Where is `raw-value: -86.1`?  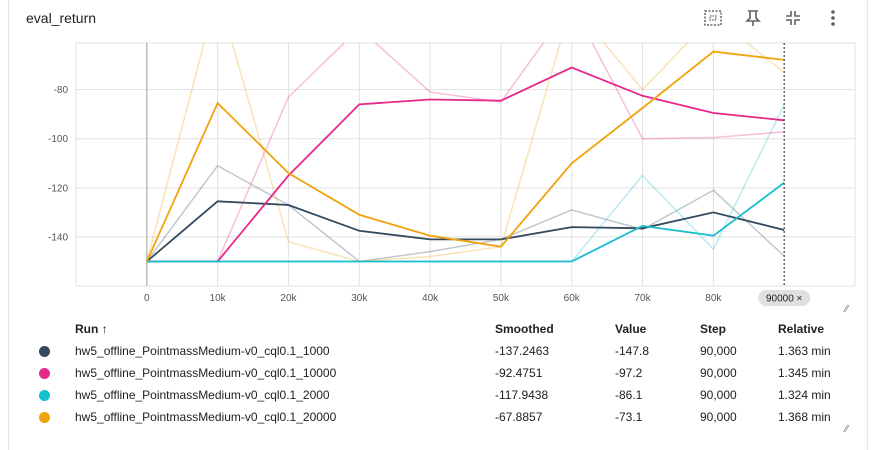
raw-value: -86.1 is located at coordinates (629, 395).